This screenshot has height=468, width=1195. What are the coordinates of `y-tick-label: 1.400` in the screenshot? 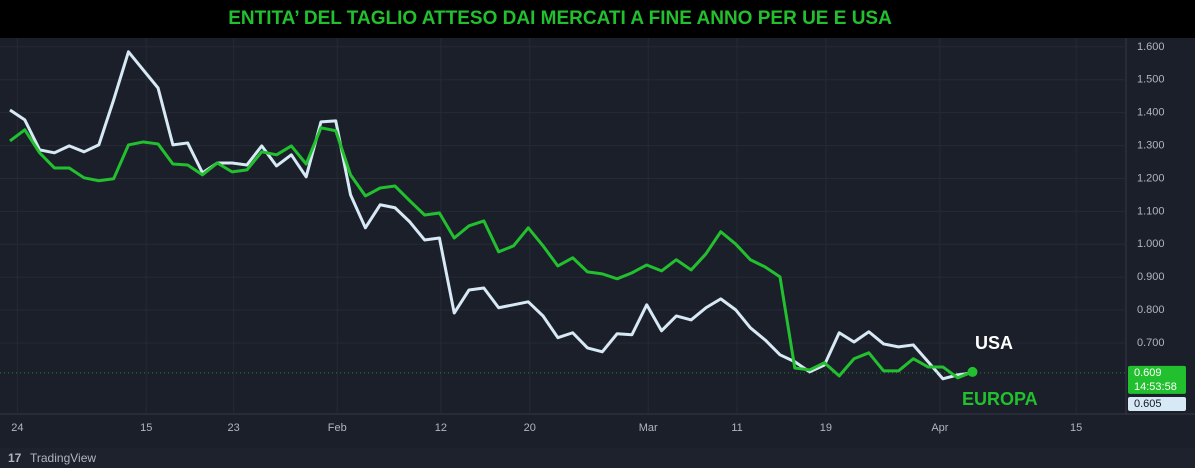 It's located at (1151, 113).